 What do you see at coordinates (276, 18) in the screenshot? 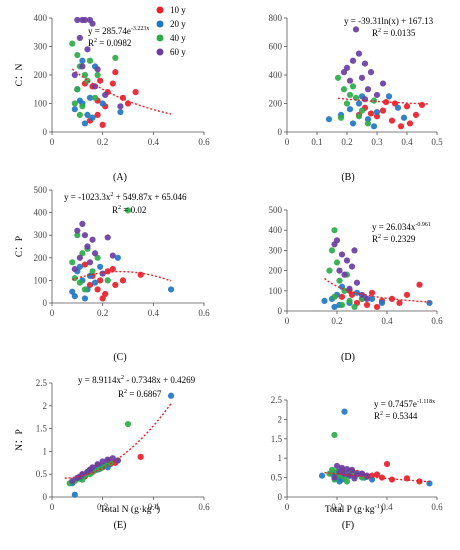
I see `y-tick-label: 800` at bounding box center [276, 18].